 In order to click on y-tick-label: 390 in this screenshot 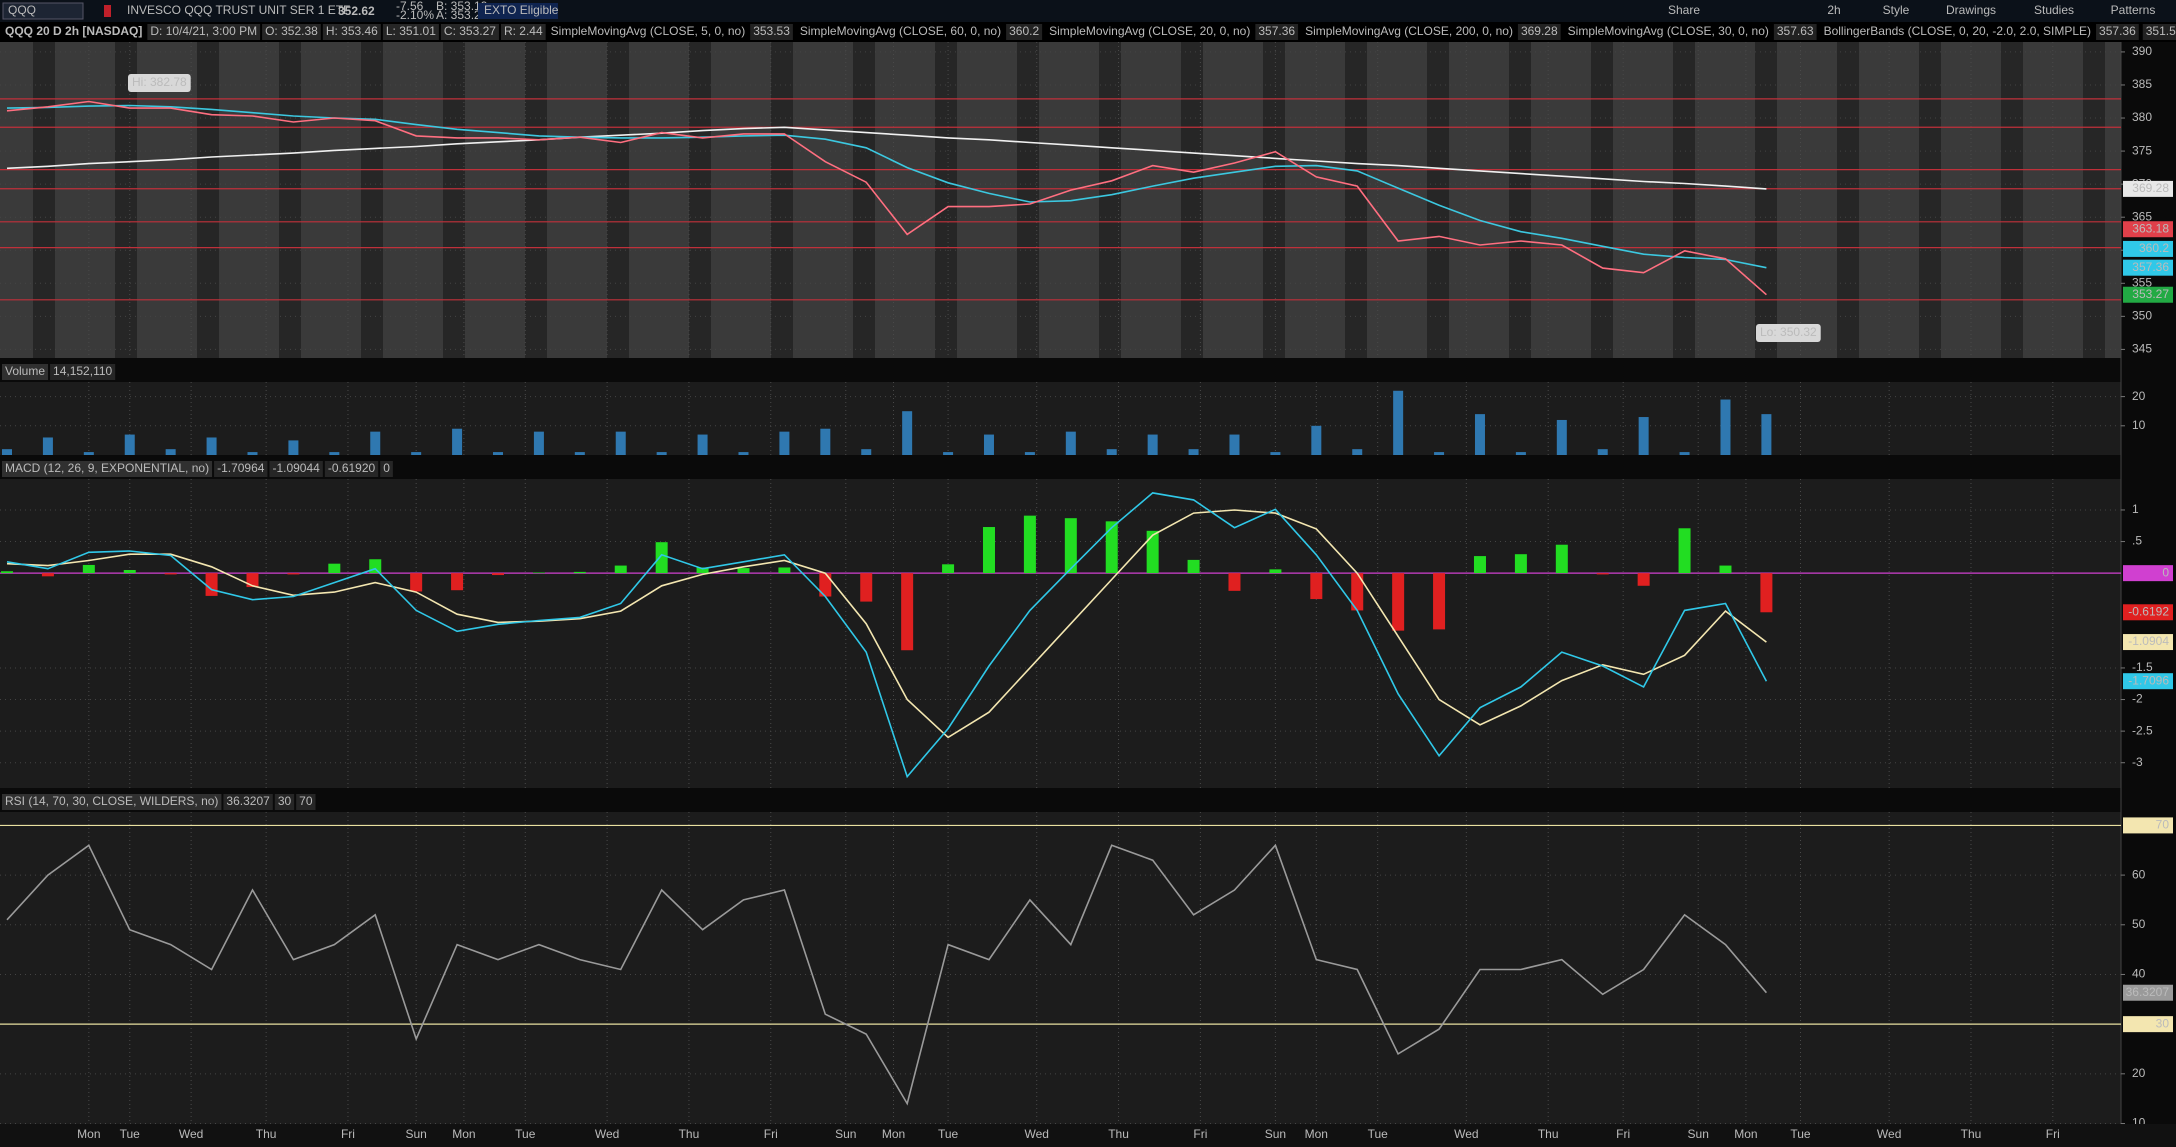, I will do `click(2142, 51)`.